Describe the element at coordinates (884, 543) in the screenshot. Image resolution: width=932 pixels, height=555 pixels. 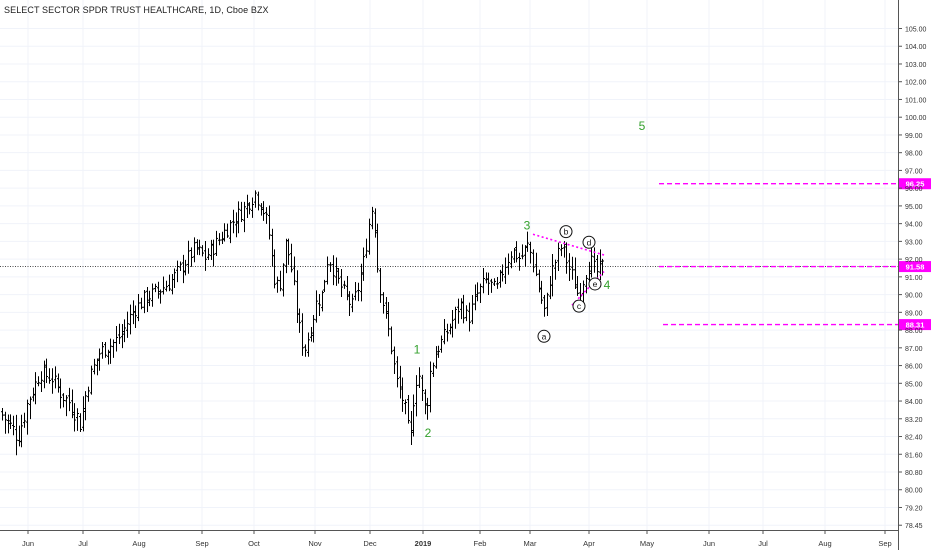
I see `x-tick-label: Sep` at that location.